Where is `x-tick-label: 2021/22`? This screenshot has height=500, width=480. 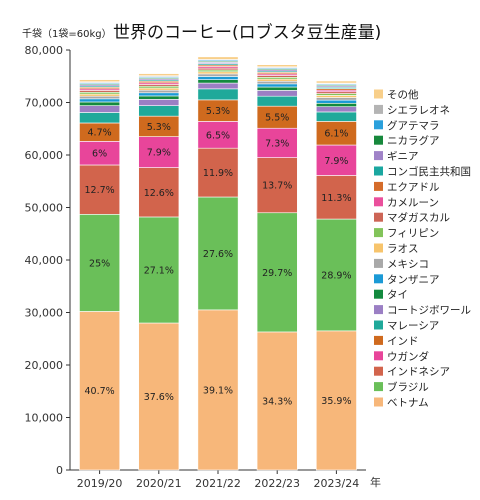 x-tick-label: 2021/22 is located at coordinates (218, 483).